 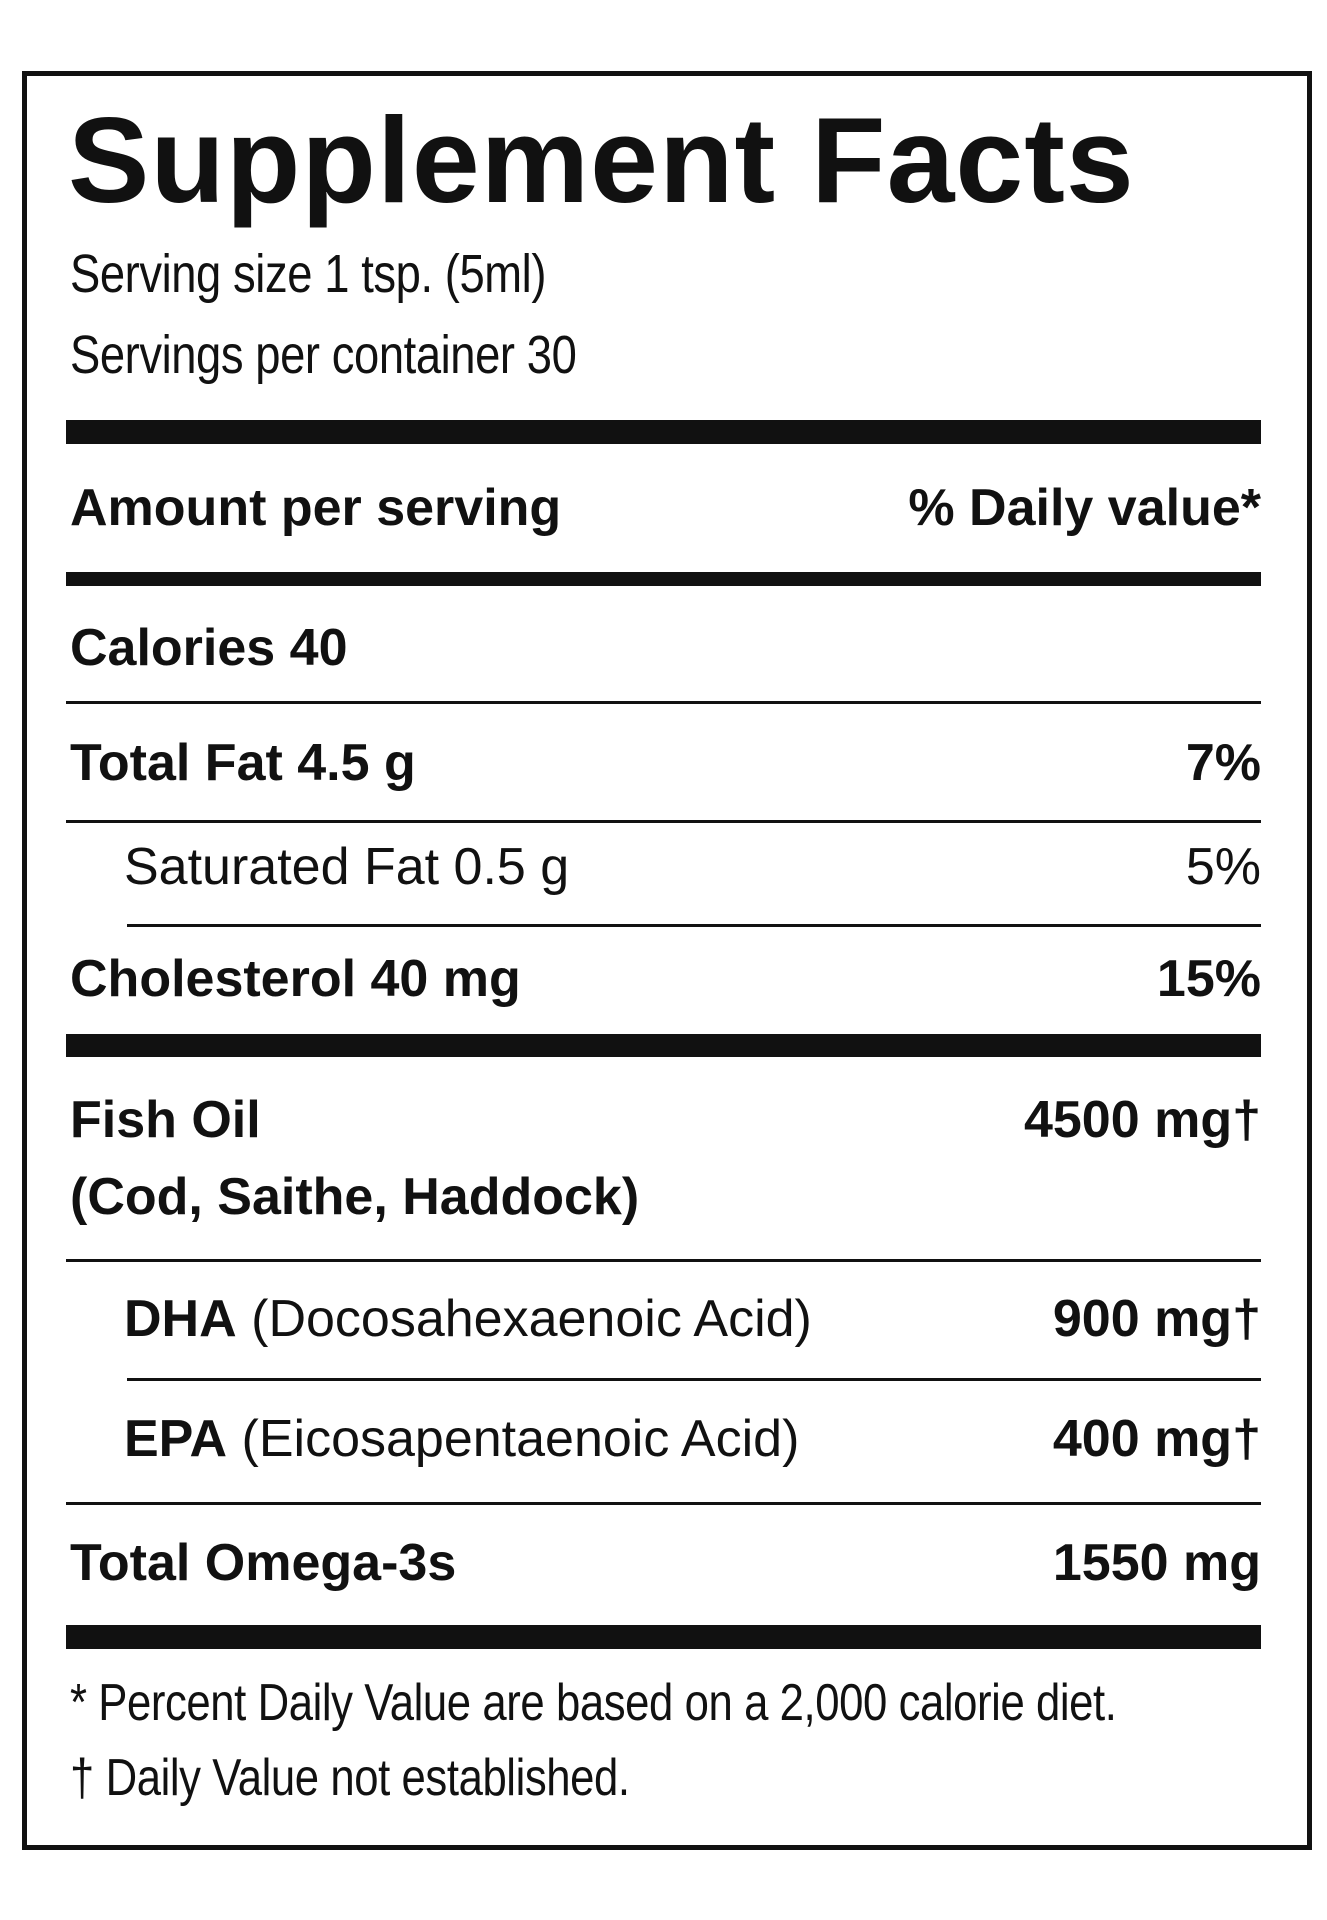 I want to click on row-label: DHA, so click(x=180, y=1319).